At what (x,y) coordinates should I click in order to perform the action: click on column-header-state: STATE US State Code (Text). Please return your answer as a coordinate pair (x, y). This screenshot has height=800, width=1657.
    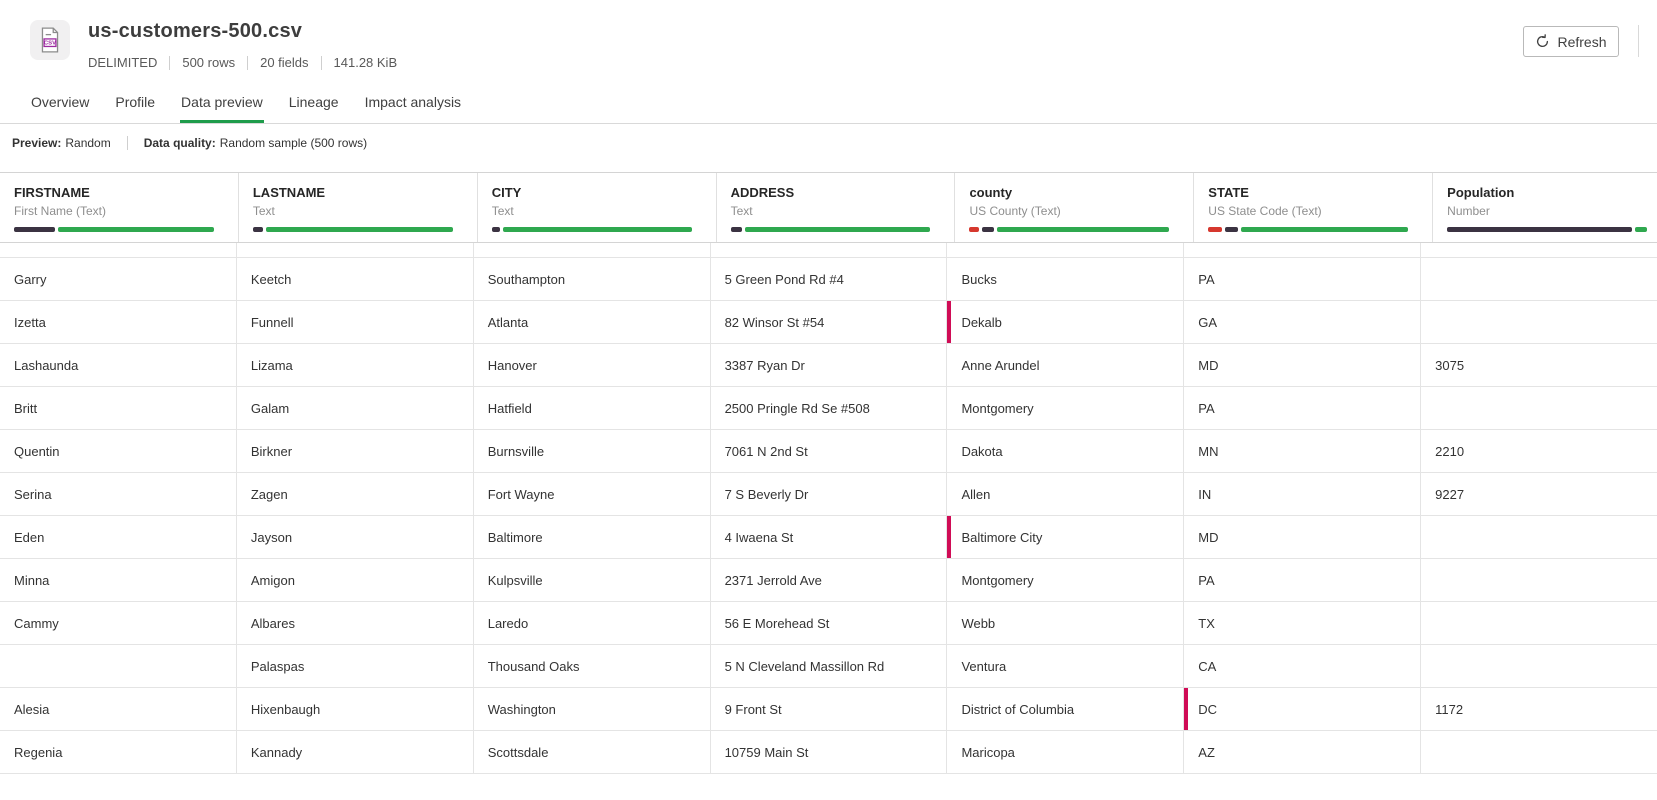
    Looking at the image, I should click on (1312, 207).